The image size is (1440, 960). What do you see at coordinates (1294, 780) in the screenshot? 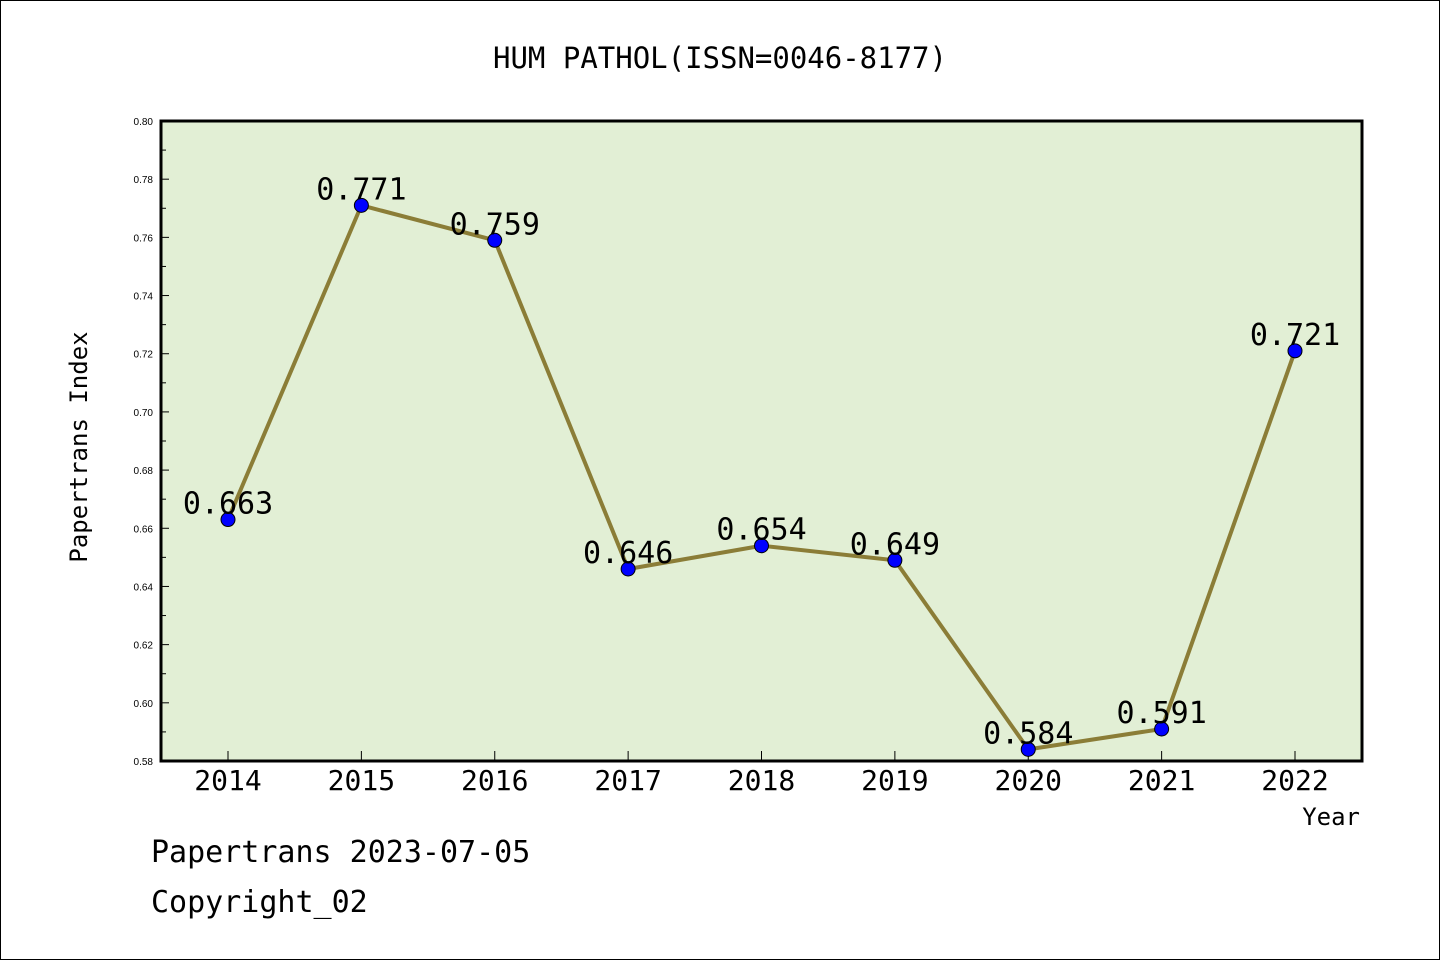
I see `x-tick-label: 2022` at bounding box center [1294, 780].